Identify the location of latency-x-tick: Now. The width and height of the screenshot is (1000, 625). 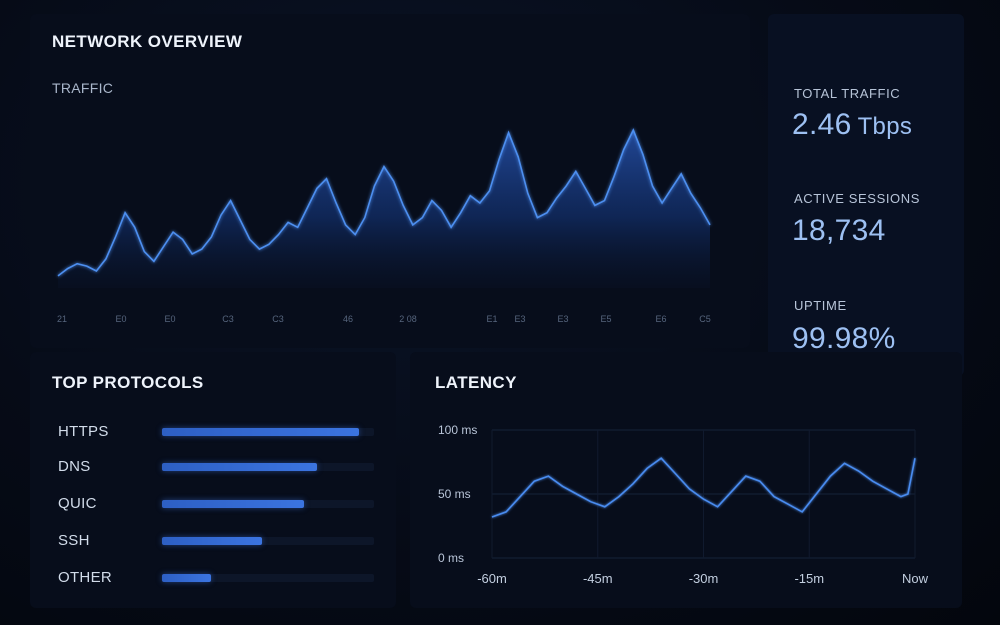
(915, 578).